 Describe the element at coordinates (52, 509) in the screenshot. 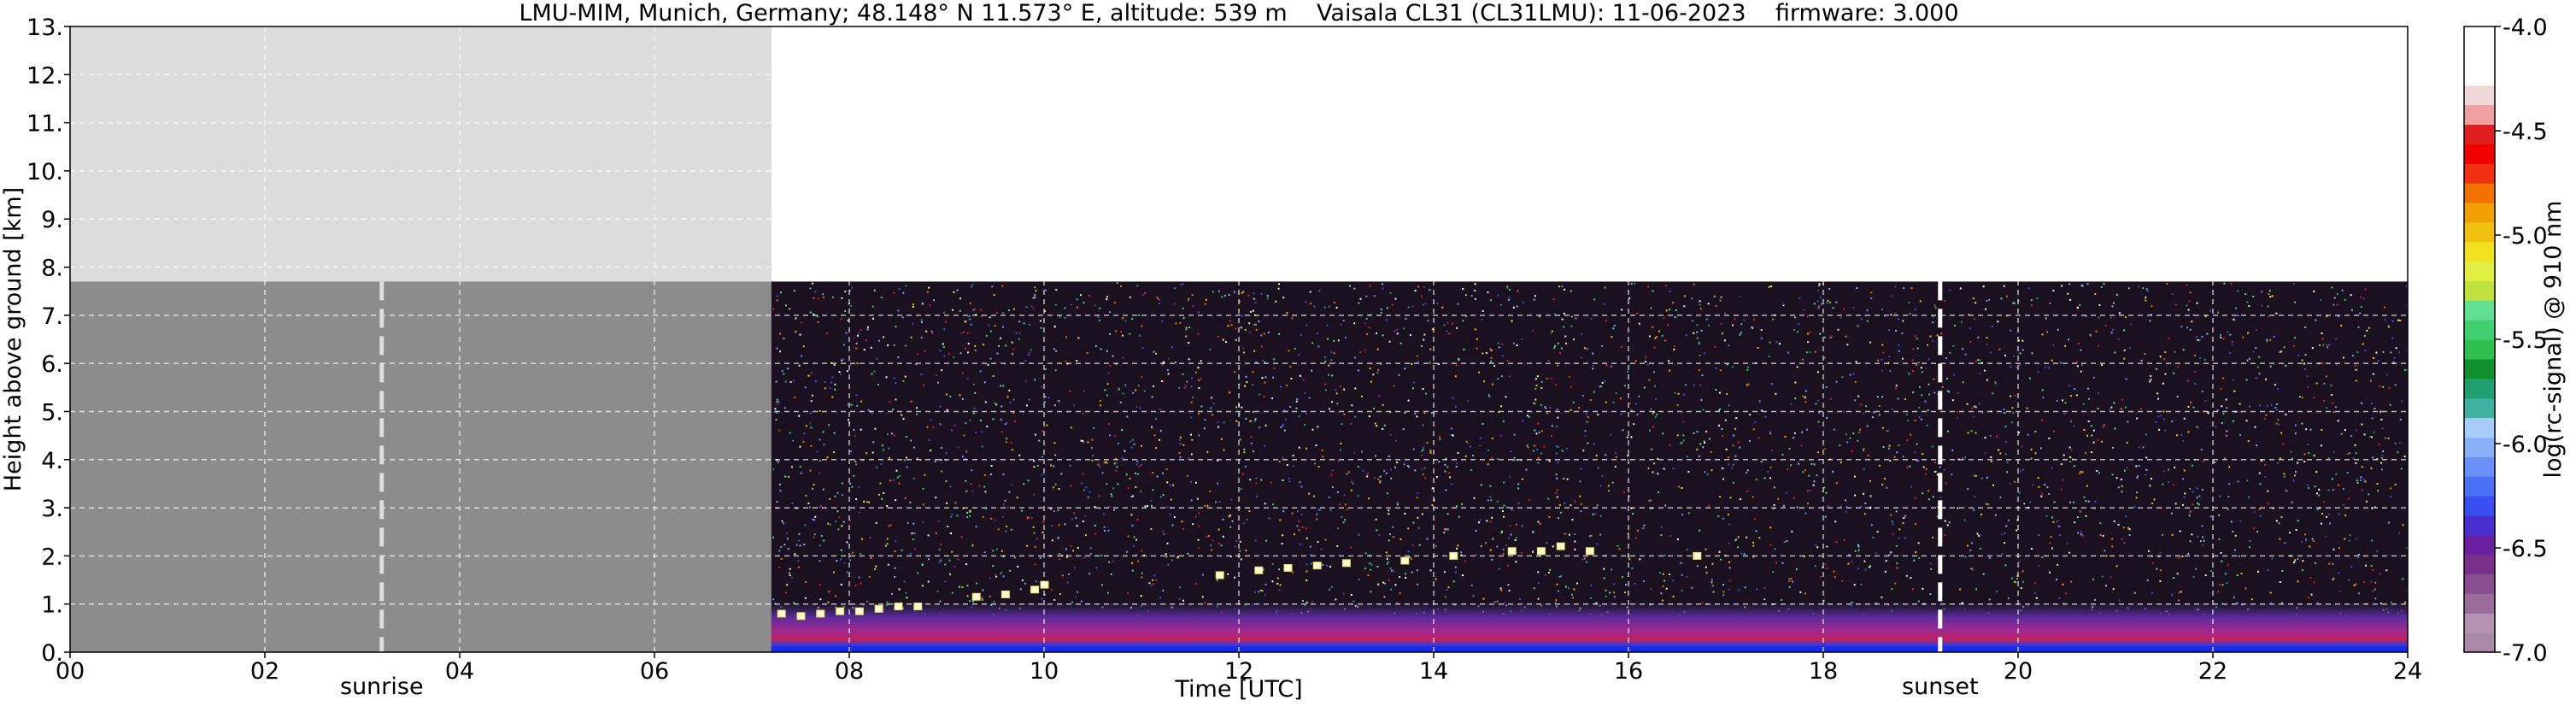

I see `y-tick-label: 3.` at that location.